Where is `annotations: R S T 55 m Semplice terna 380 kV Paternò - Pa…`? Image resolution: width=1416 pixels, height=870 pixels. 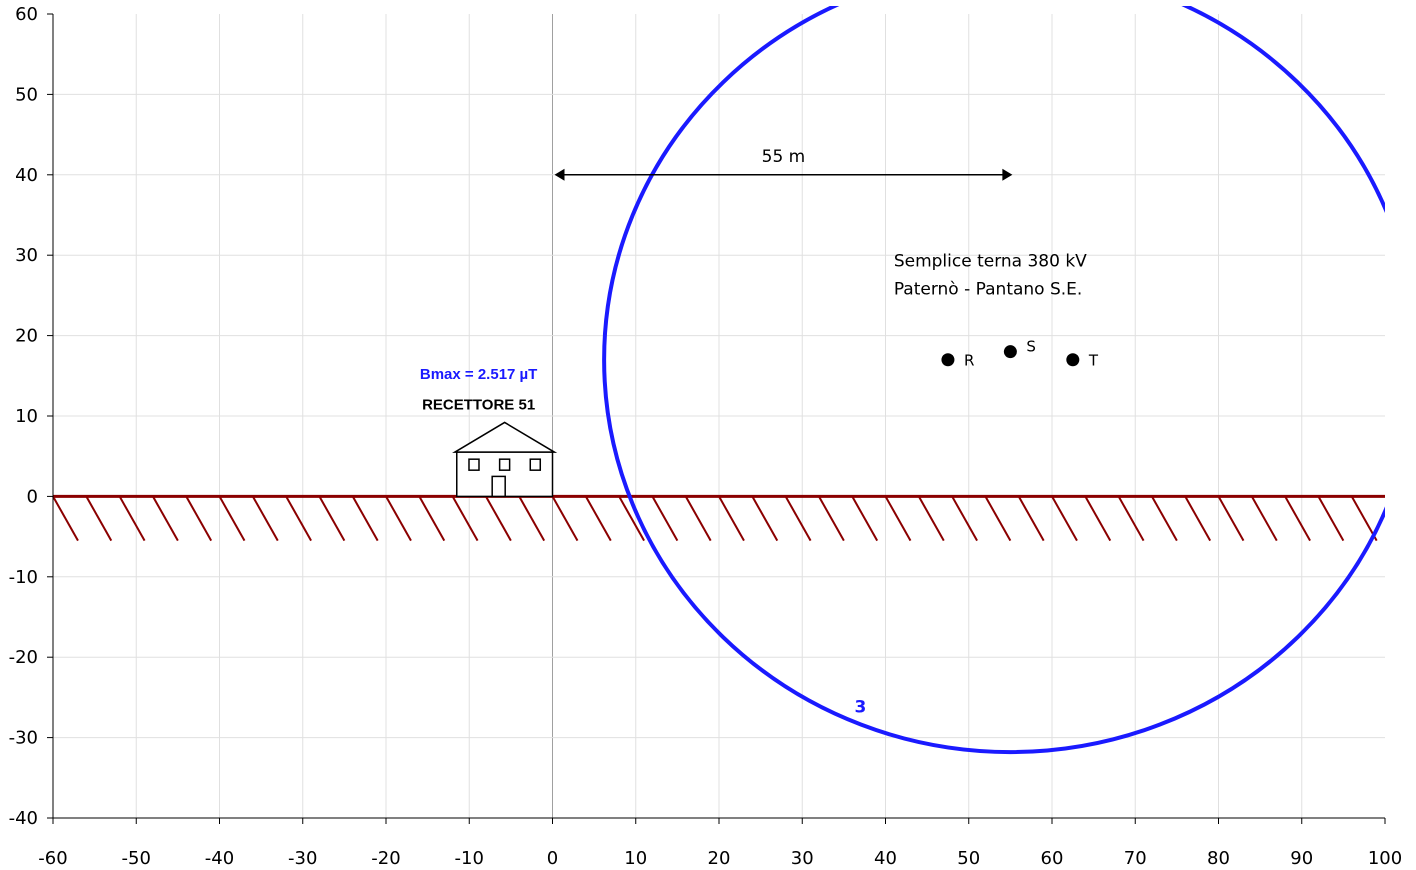
annotations: R S T 55 m Semplice terna 380 kV Paternò - Pa… is located at coordinates (759, 280).